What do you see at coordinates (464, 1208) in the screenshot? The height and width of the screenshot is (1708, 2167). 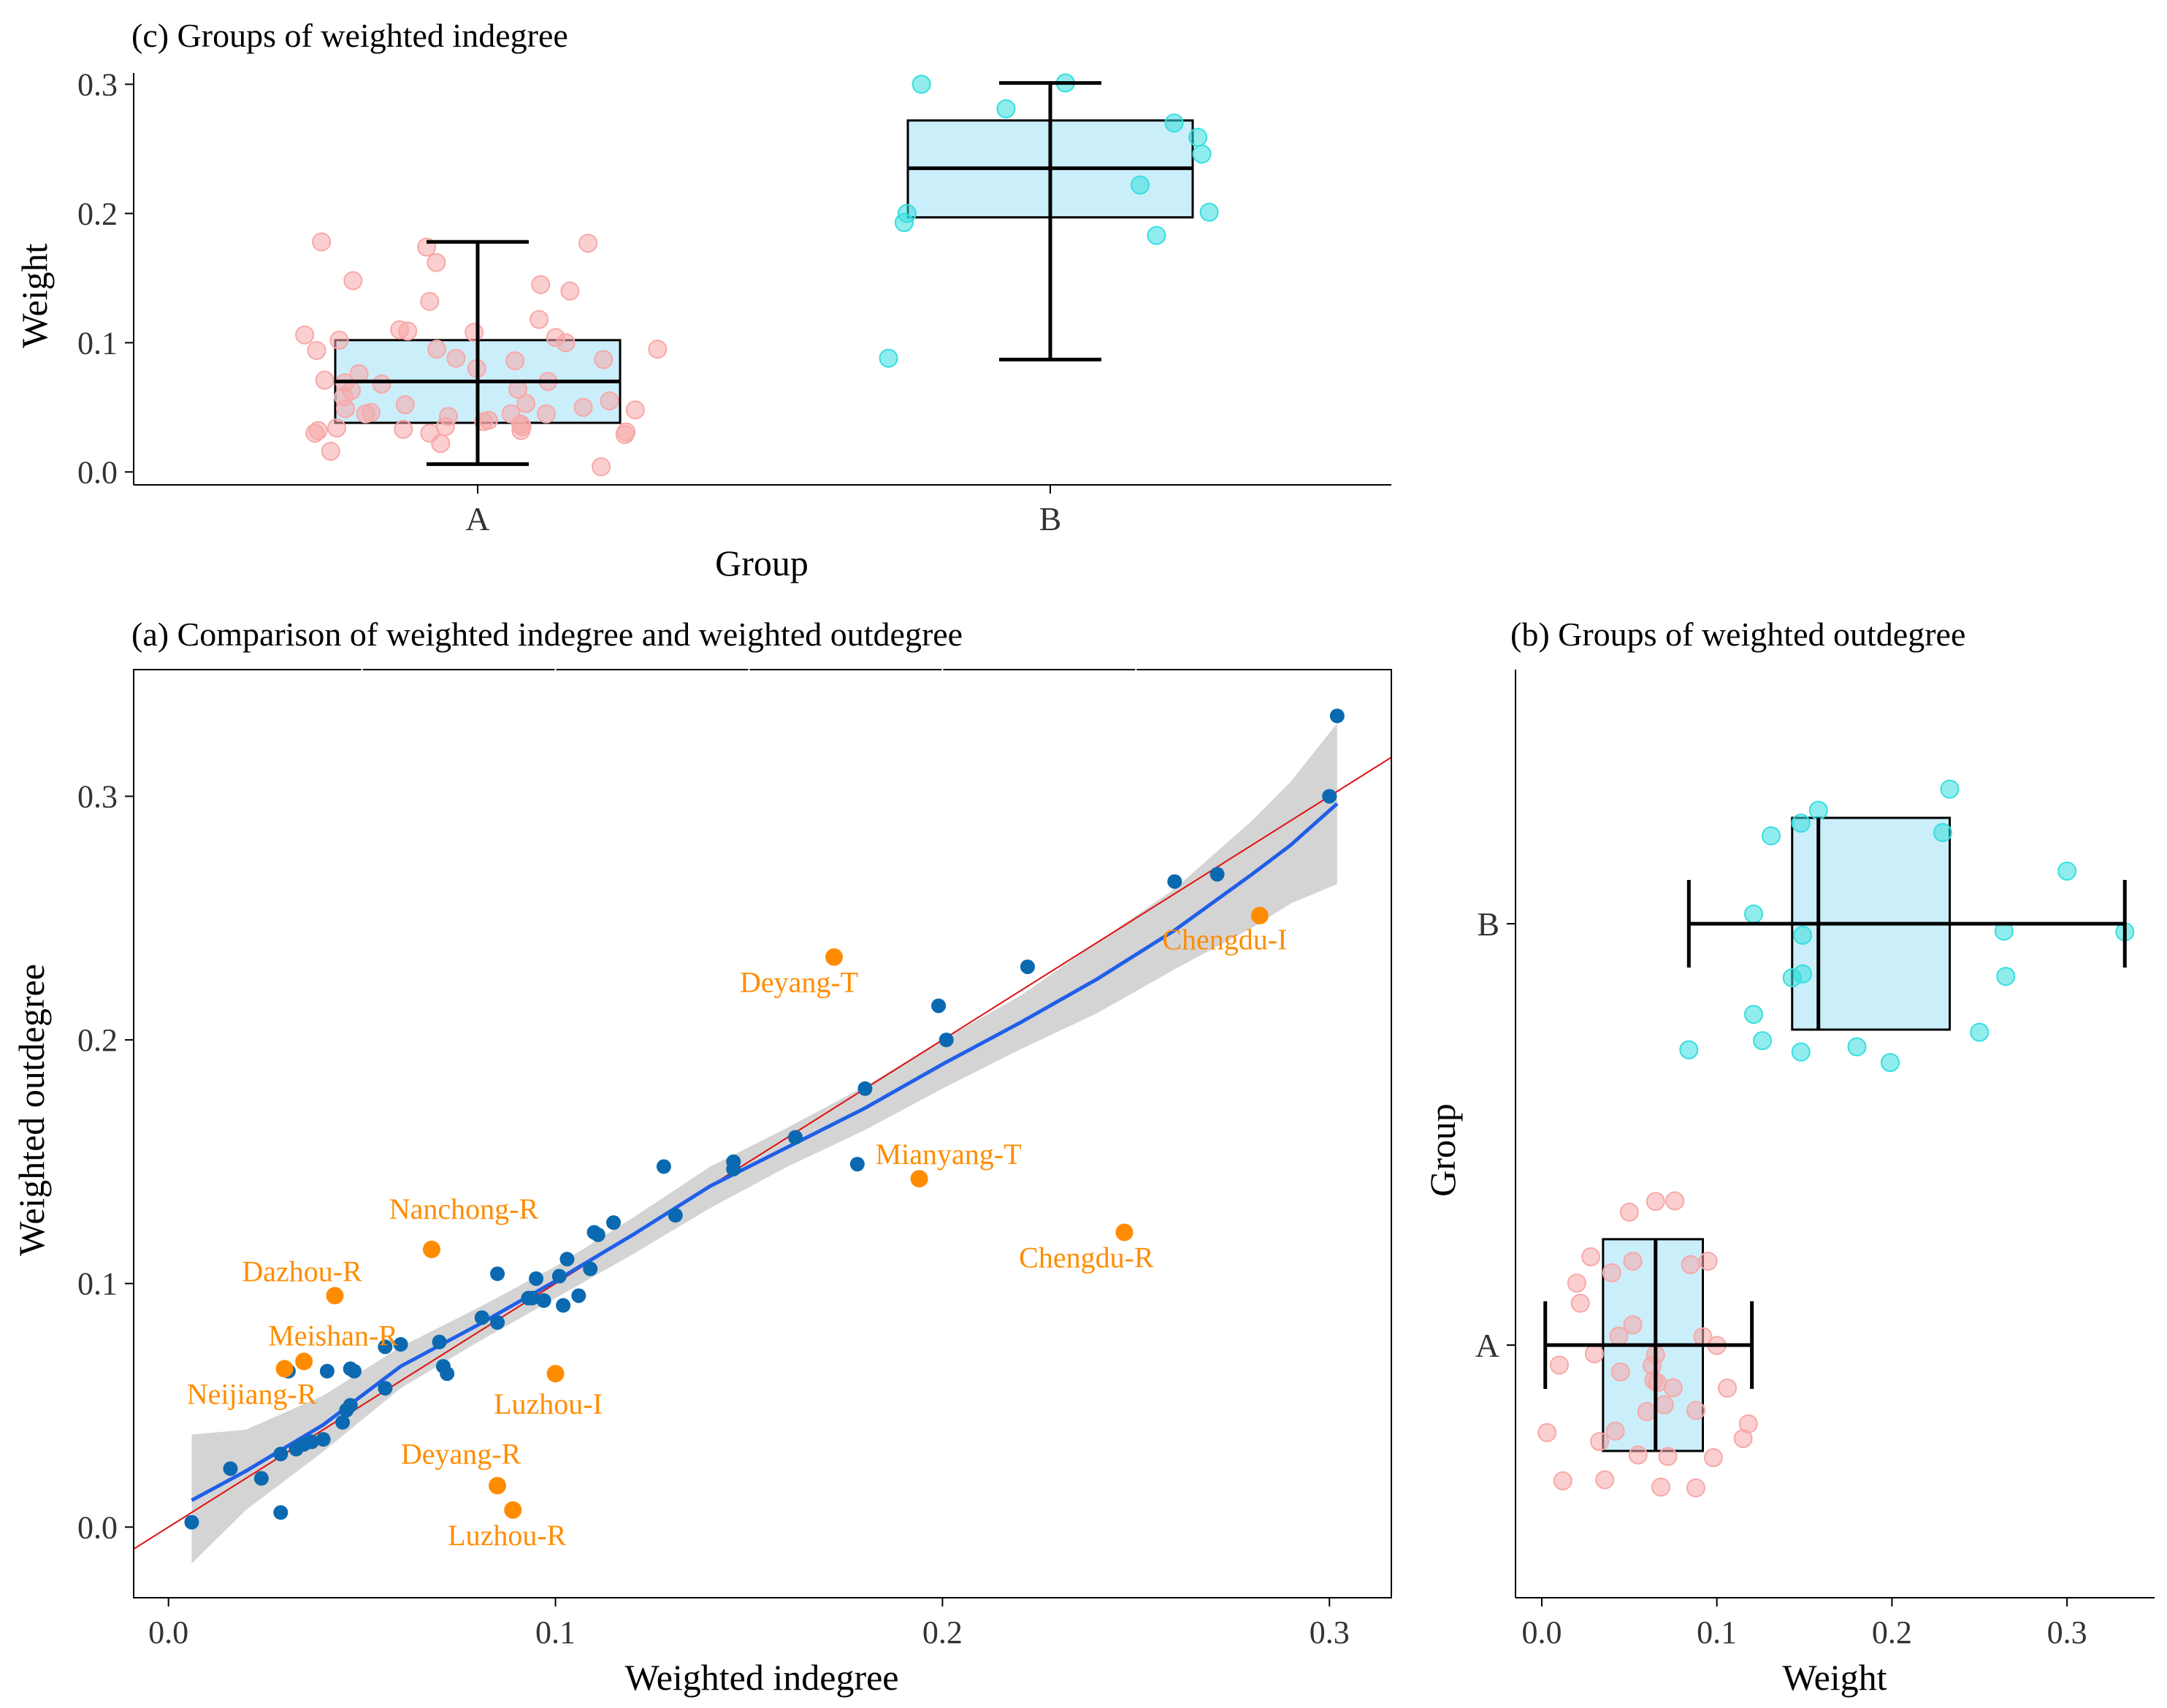 I see `panel-a-point-label: Nanchong-R` at bounding box center [464, 1208].